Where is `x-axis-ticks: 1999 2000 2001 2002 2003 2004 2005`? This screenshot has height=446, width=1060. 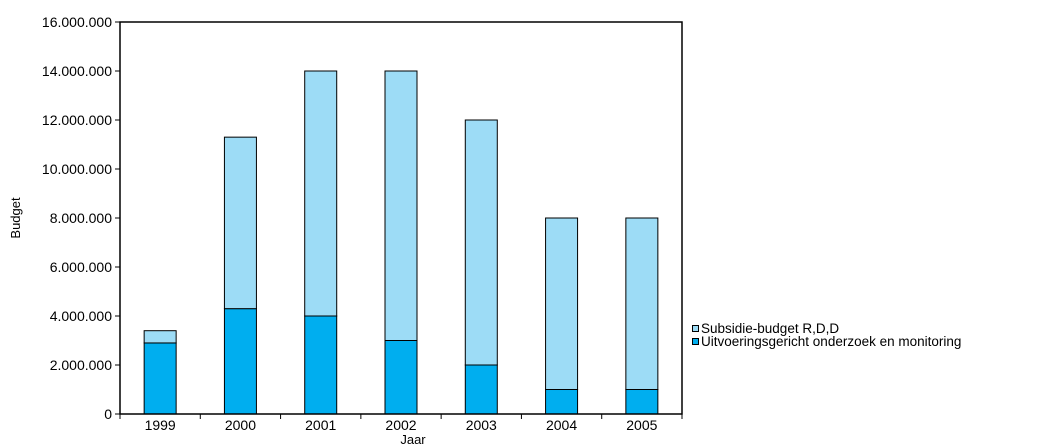
x-axis-ticks: 1999 2000 2001 2002 2003 2004 2005 is located at coordinates (401, 423).